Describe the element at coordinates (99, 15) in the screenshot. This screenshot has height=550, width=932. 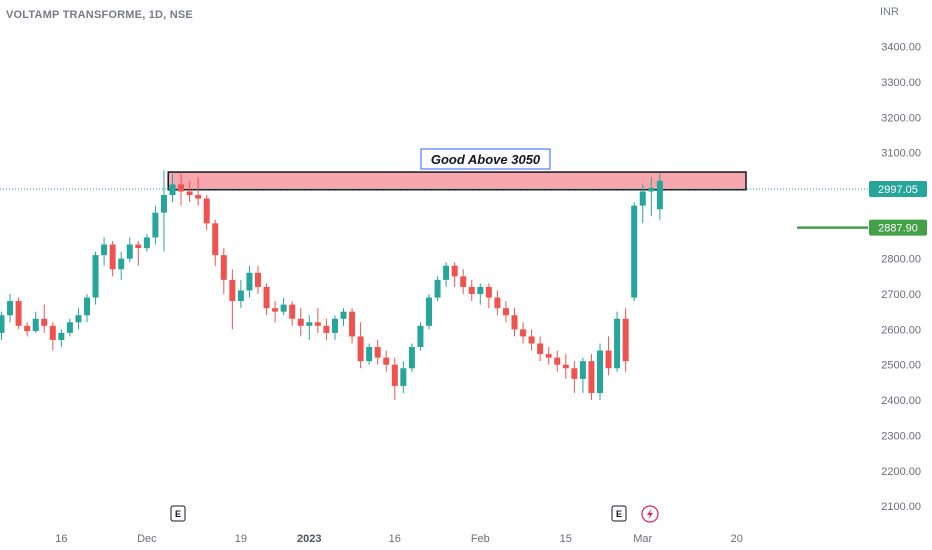
I see `chart-title: VOLTAMP TRANSFORME, 1D, NSE` at that location.